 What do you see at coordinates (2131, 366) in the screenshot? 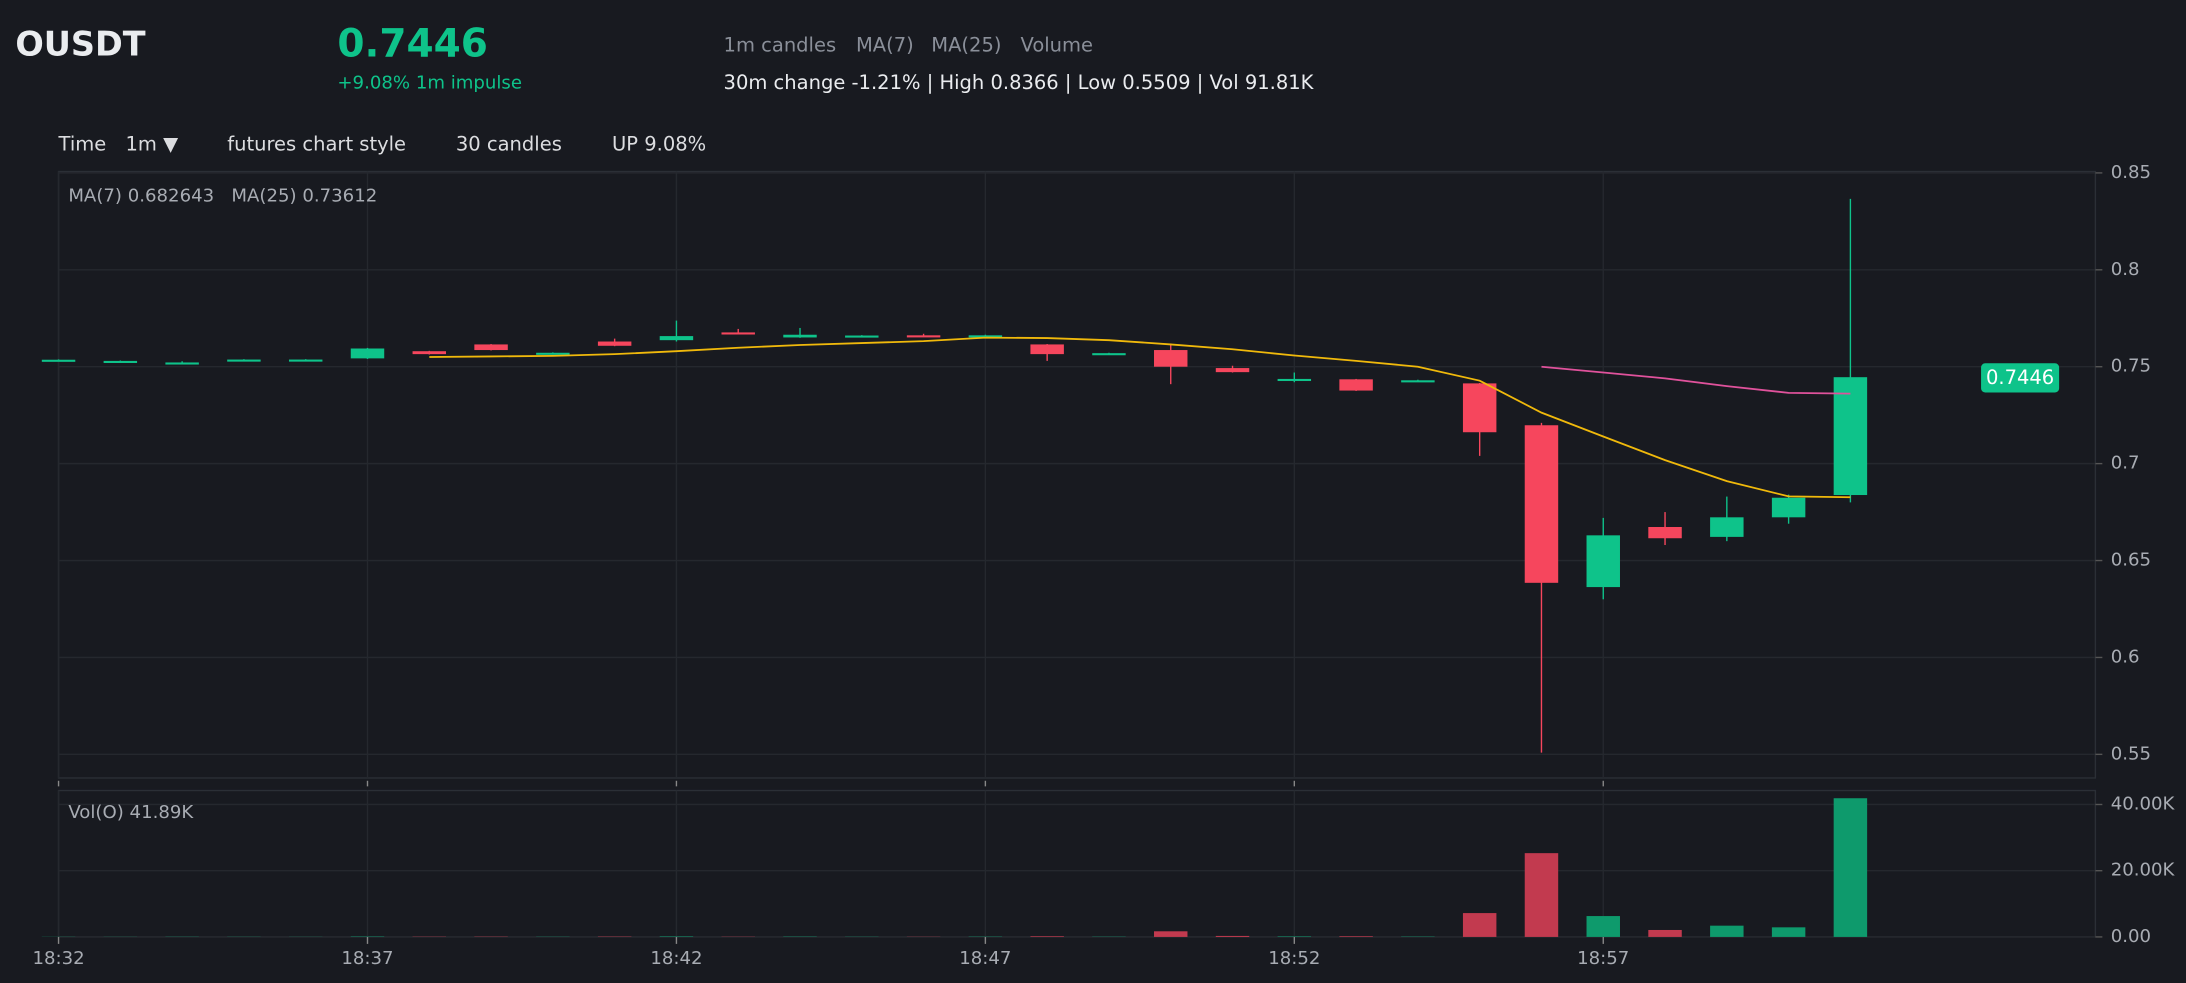
I see `y-tick-label: 0.75` at bounding box center [2131, 366].